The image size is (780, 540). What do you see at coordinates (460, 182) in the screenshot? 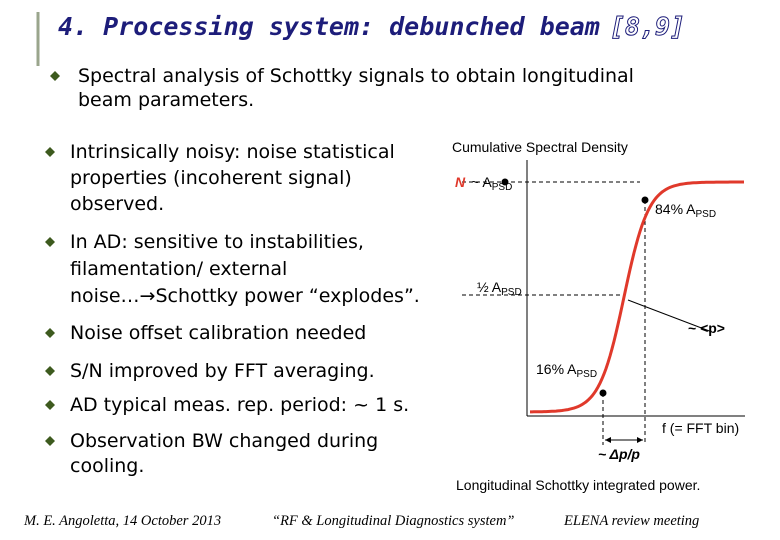
I see `n-symbol: N` at bounding box center [460, 182].